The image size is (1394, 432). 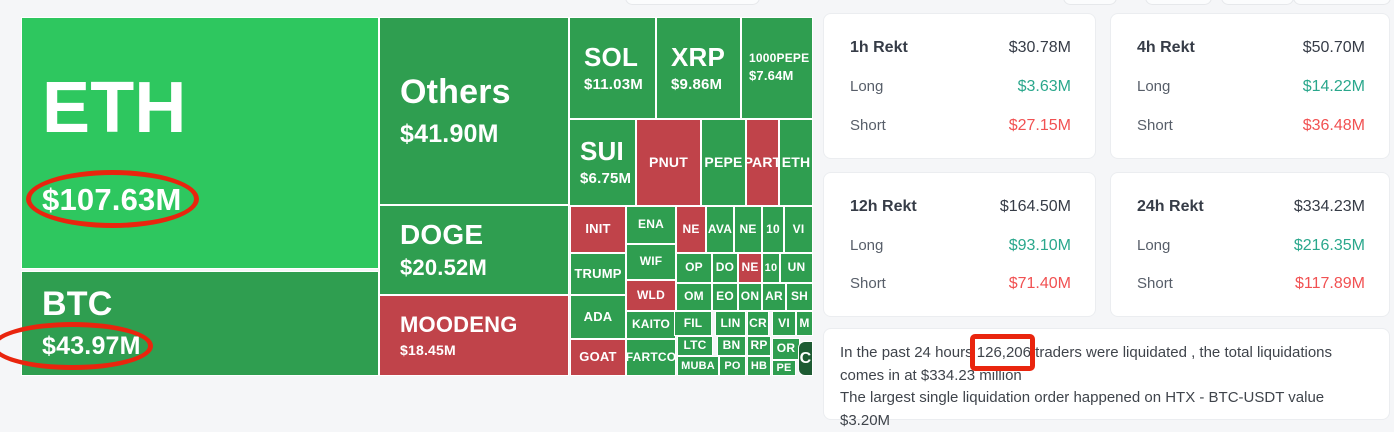 What do you see at coordinates (114, 108) in the screenshot?
I see `cell-label: ETH` at bounding box center [114, 108].